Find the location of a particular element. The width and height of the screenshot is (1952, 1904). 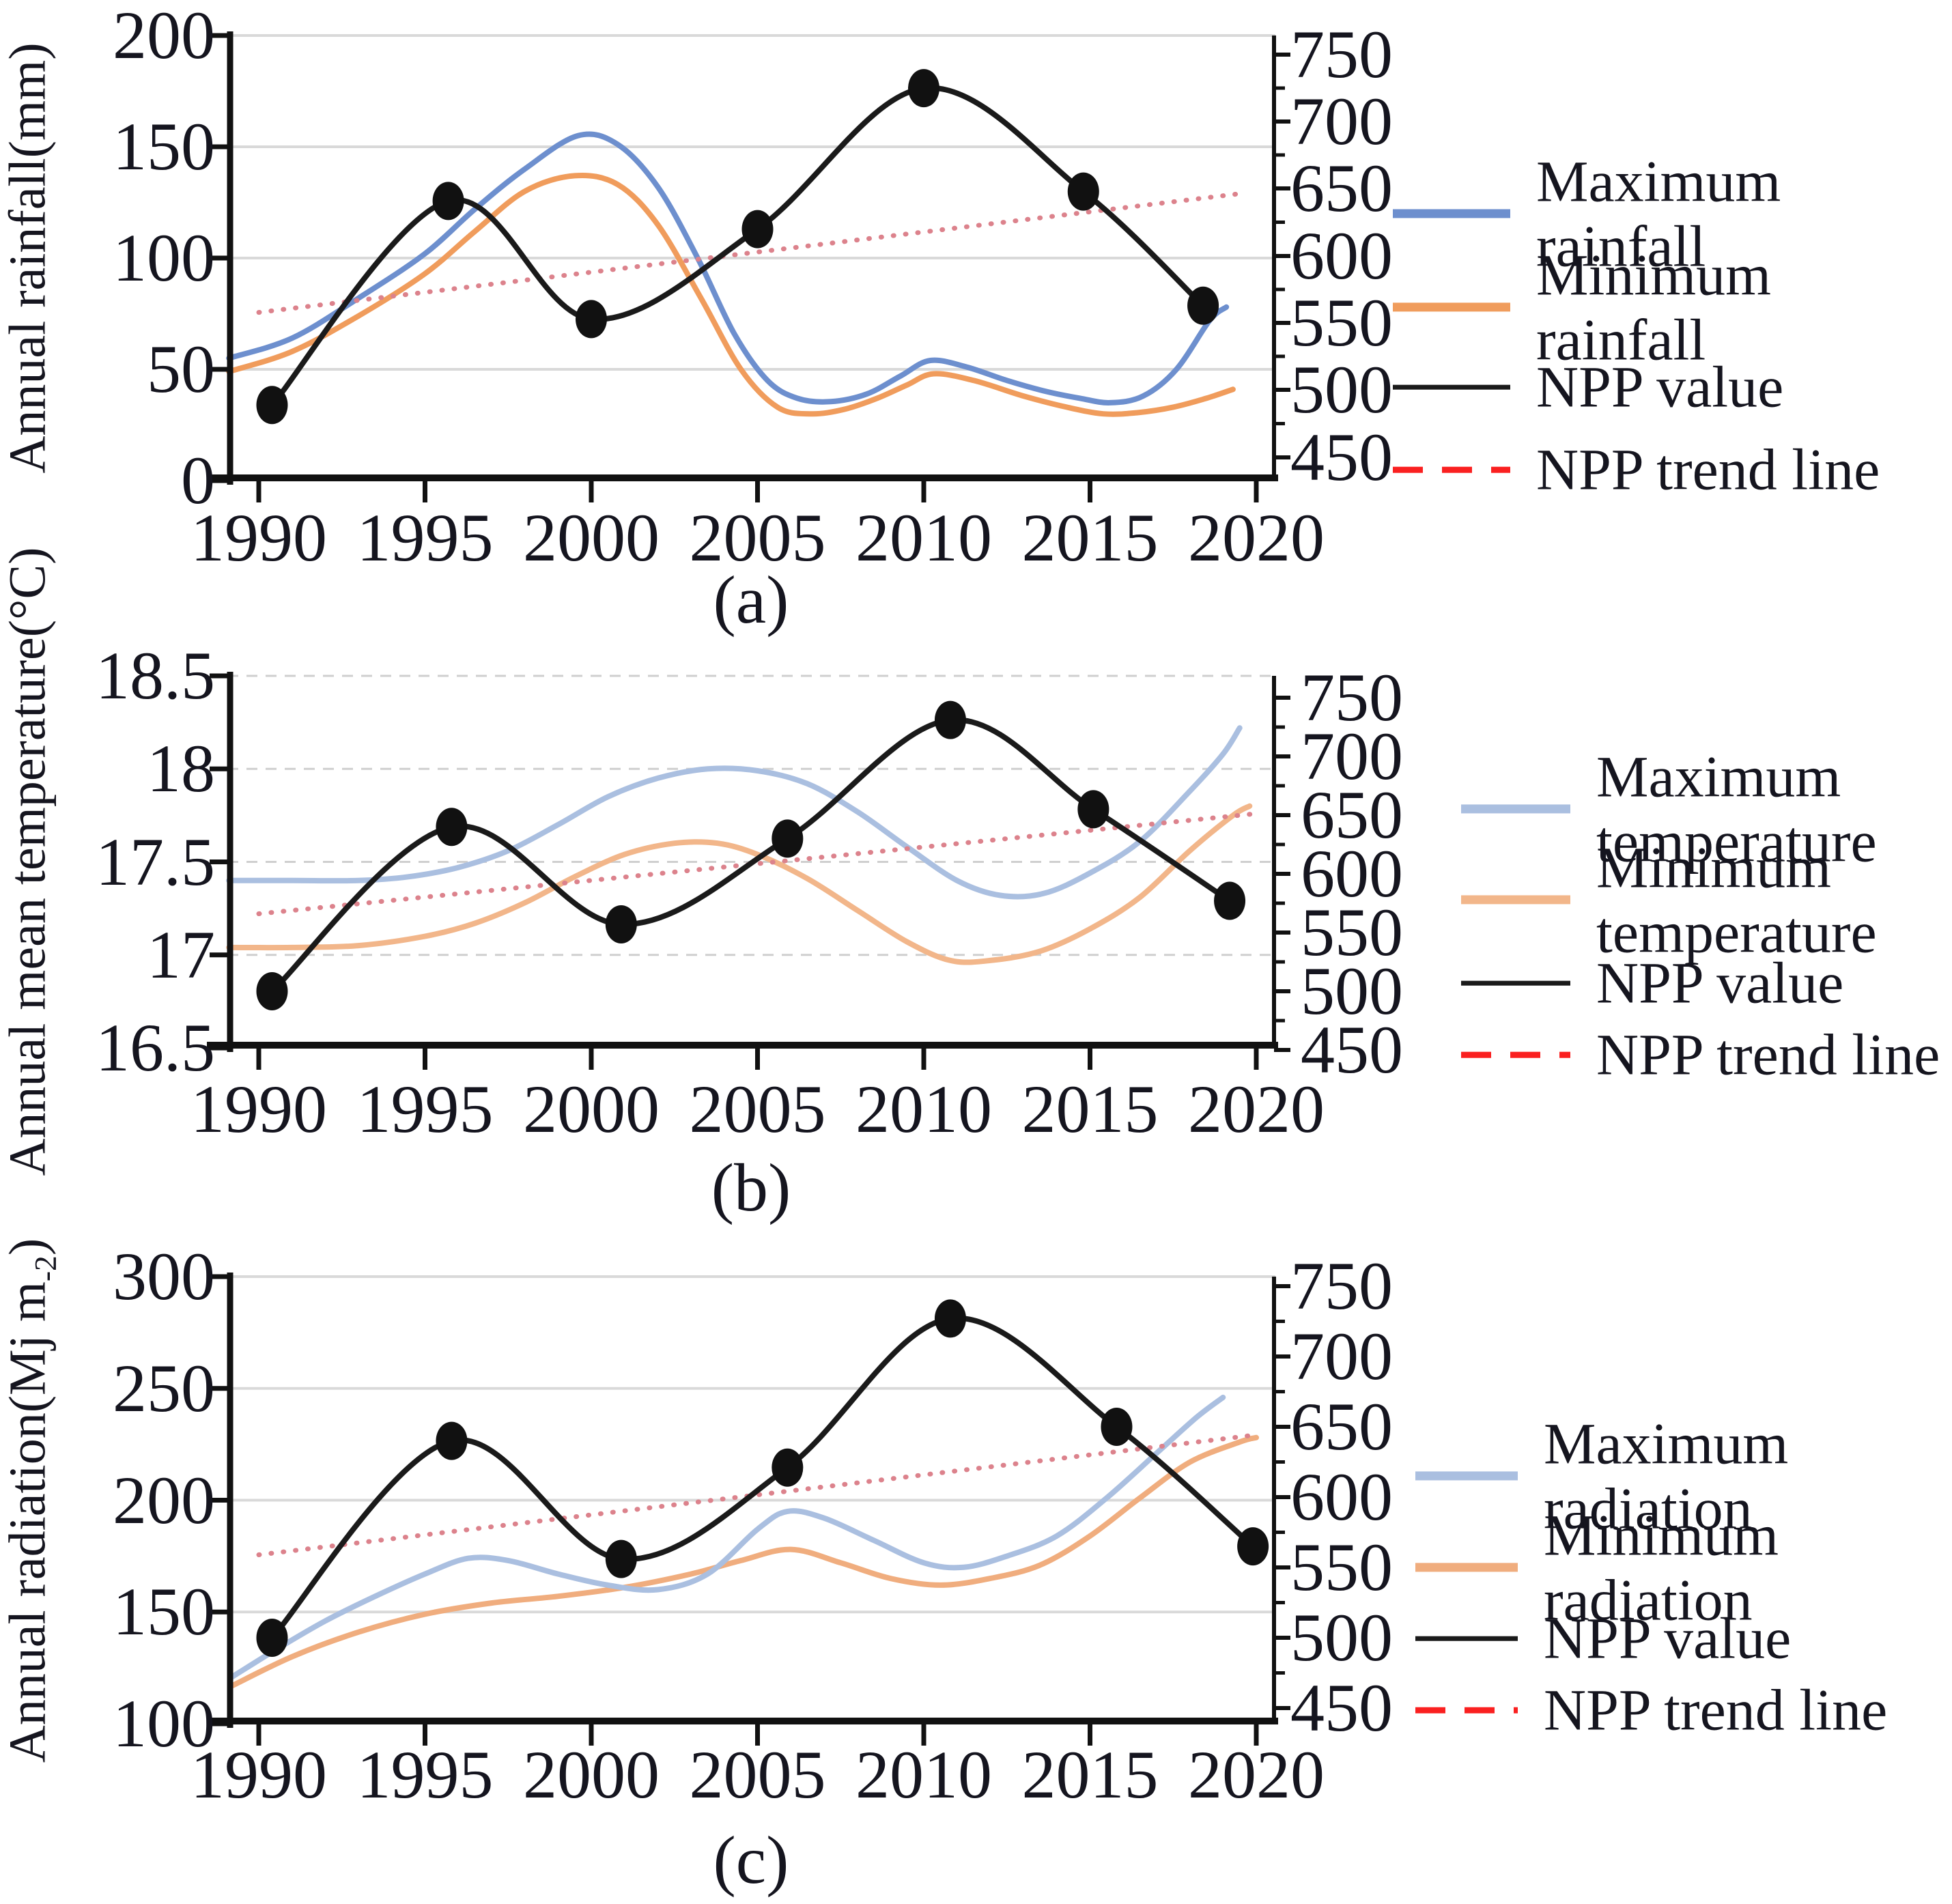

legend-item-maximum-radiation: Maximum radiation is located at coordinates (1683, 1475).